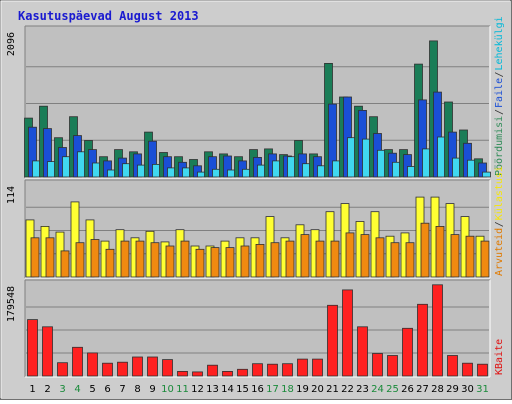 The width and height of the screenshot is (512, 404). I want to click on x-tick-label-7: 7, so click(122, 389).